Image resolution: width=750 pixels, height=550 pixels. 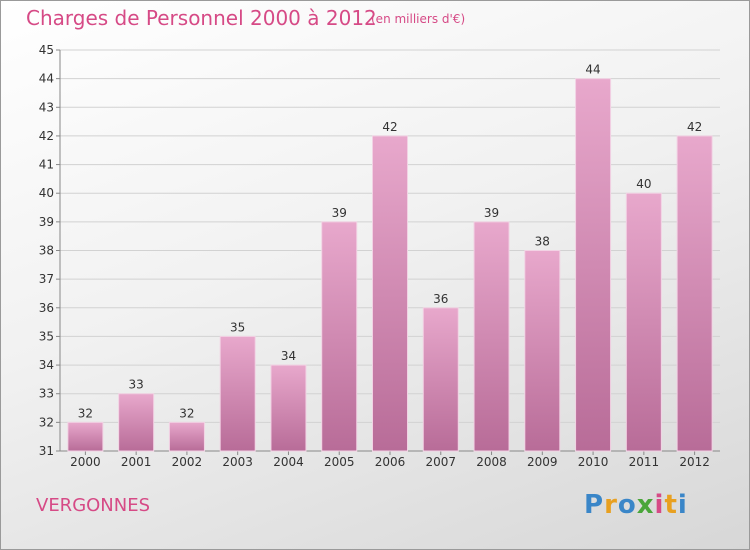 I want to click on data-label: 40, so click(x=643, y=184).